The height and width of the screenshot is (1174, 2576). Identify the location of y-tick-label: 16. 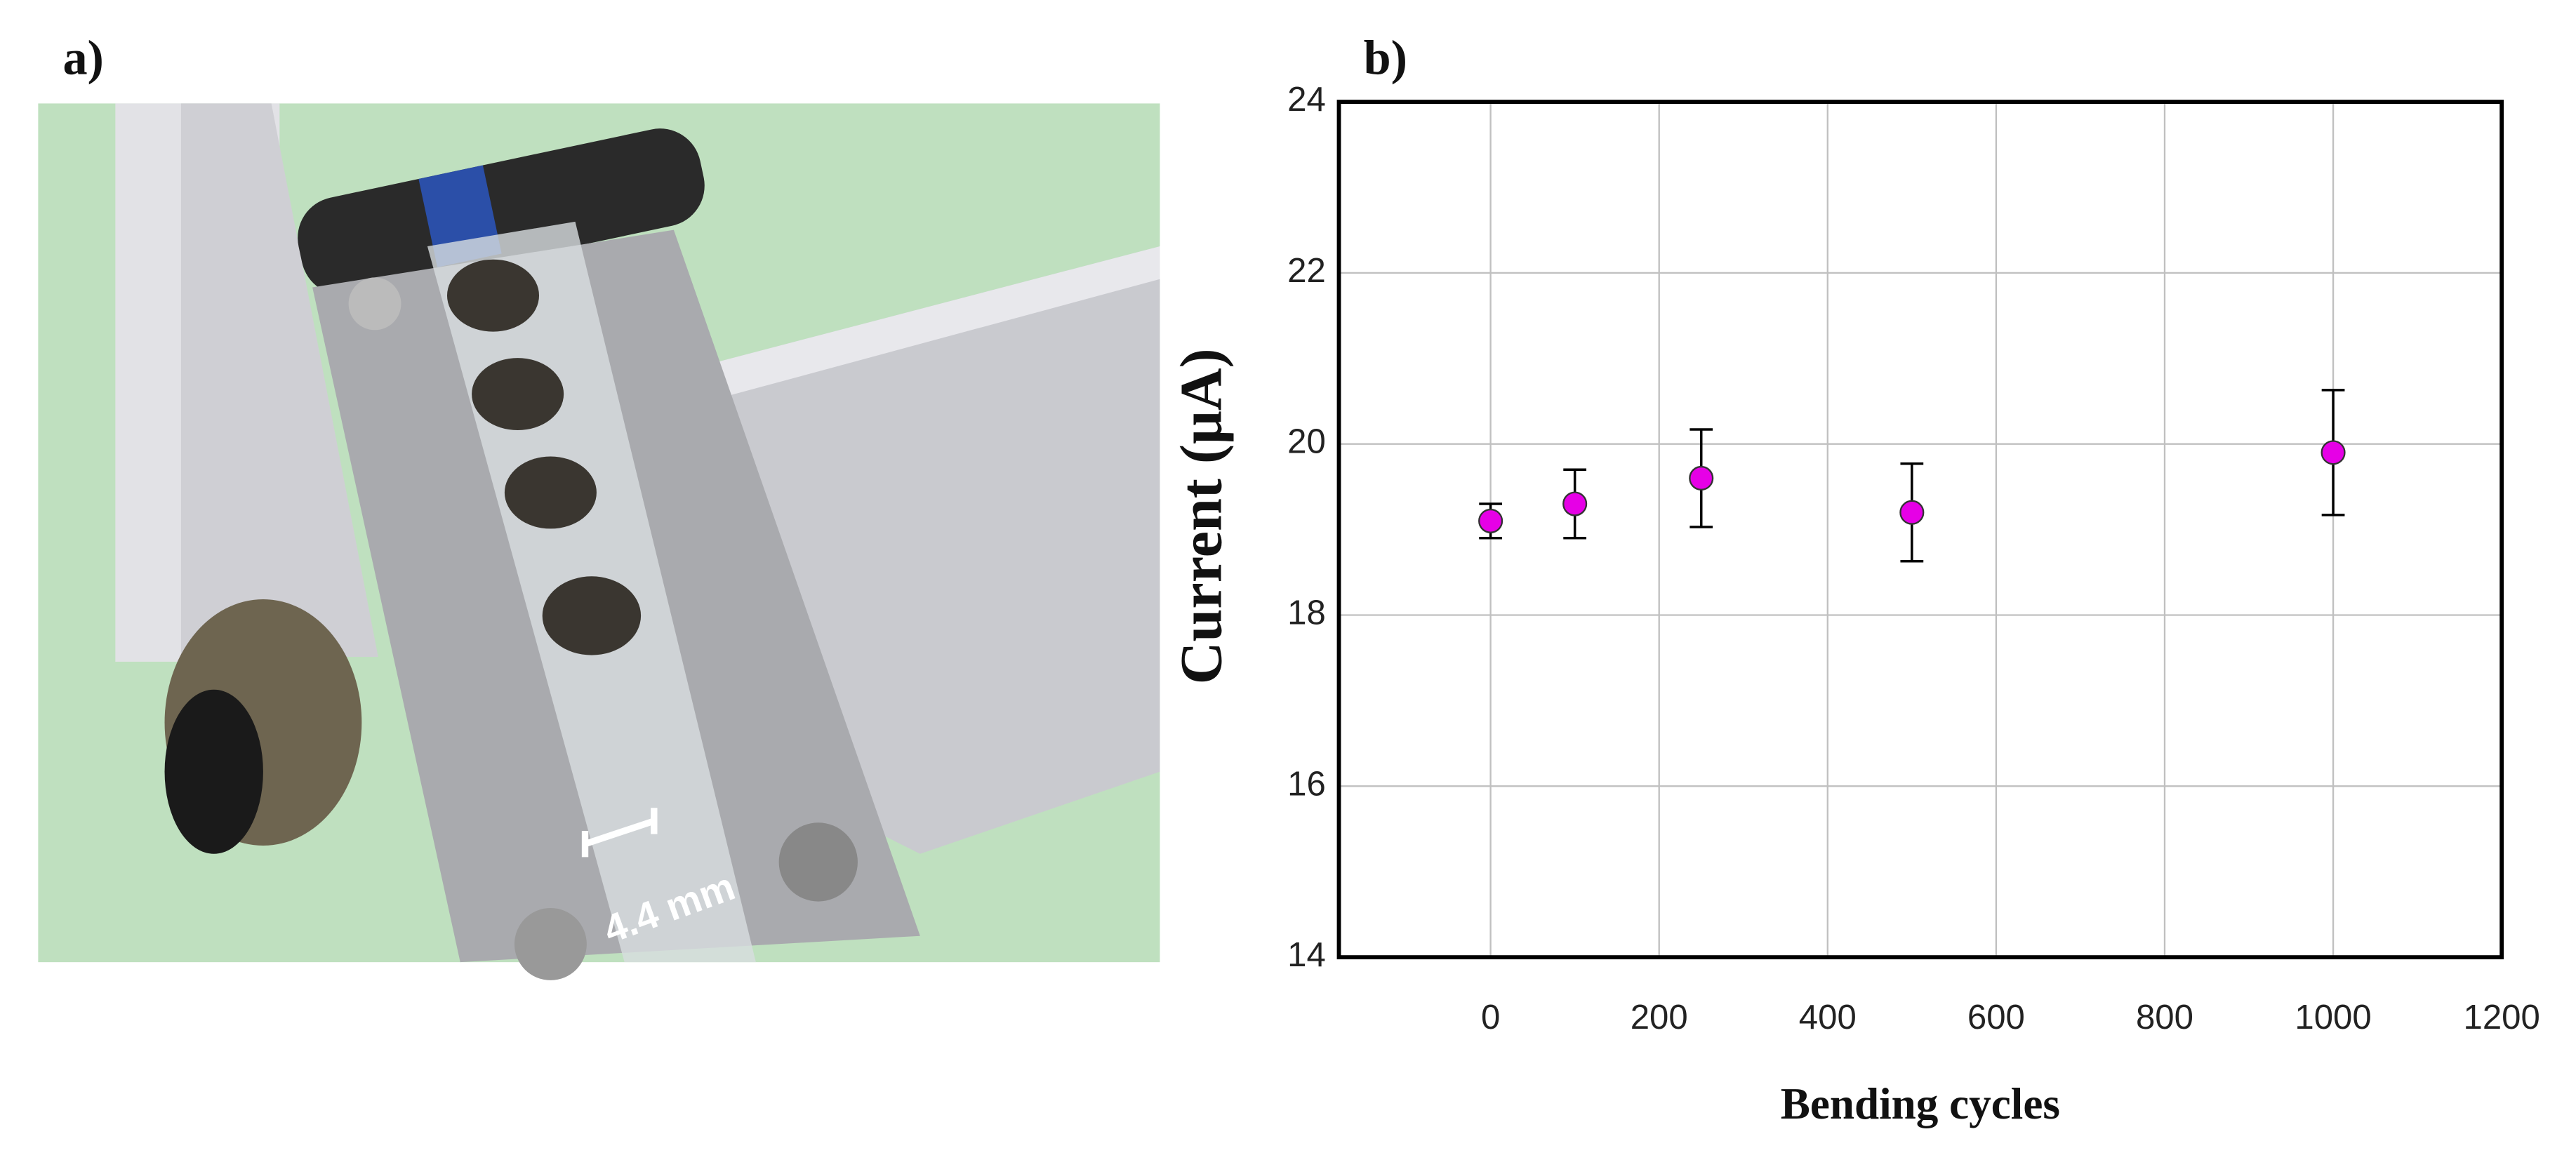
(1307, 784).